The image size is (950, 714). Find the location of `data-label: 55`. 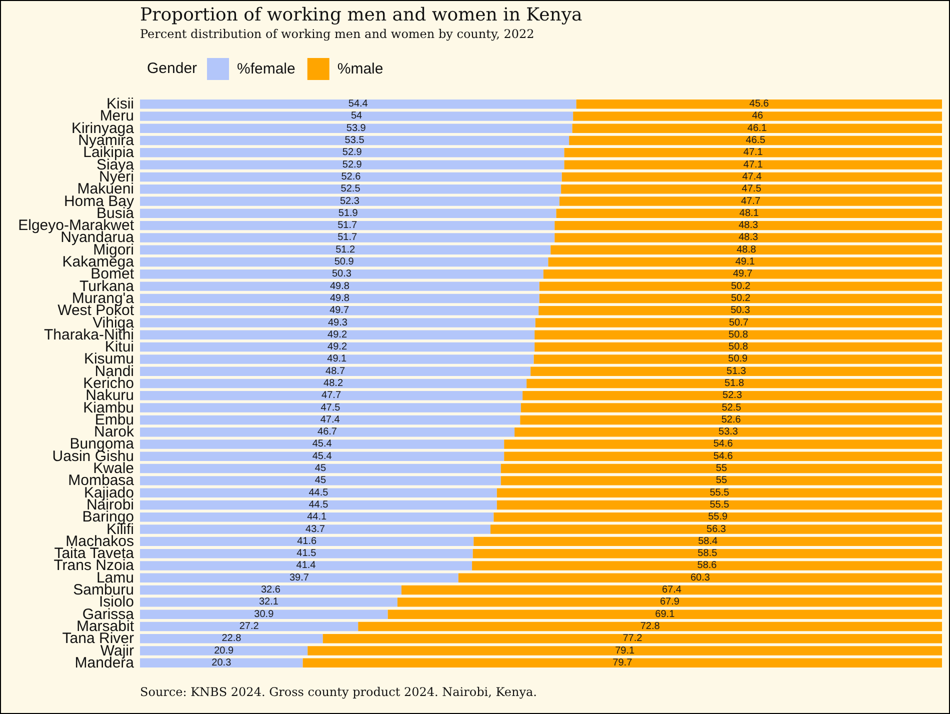

data-label: 55 is located at coordinates (722, 468).